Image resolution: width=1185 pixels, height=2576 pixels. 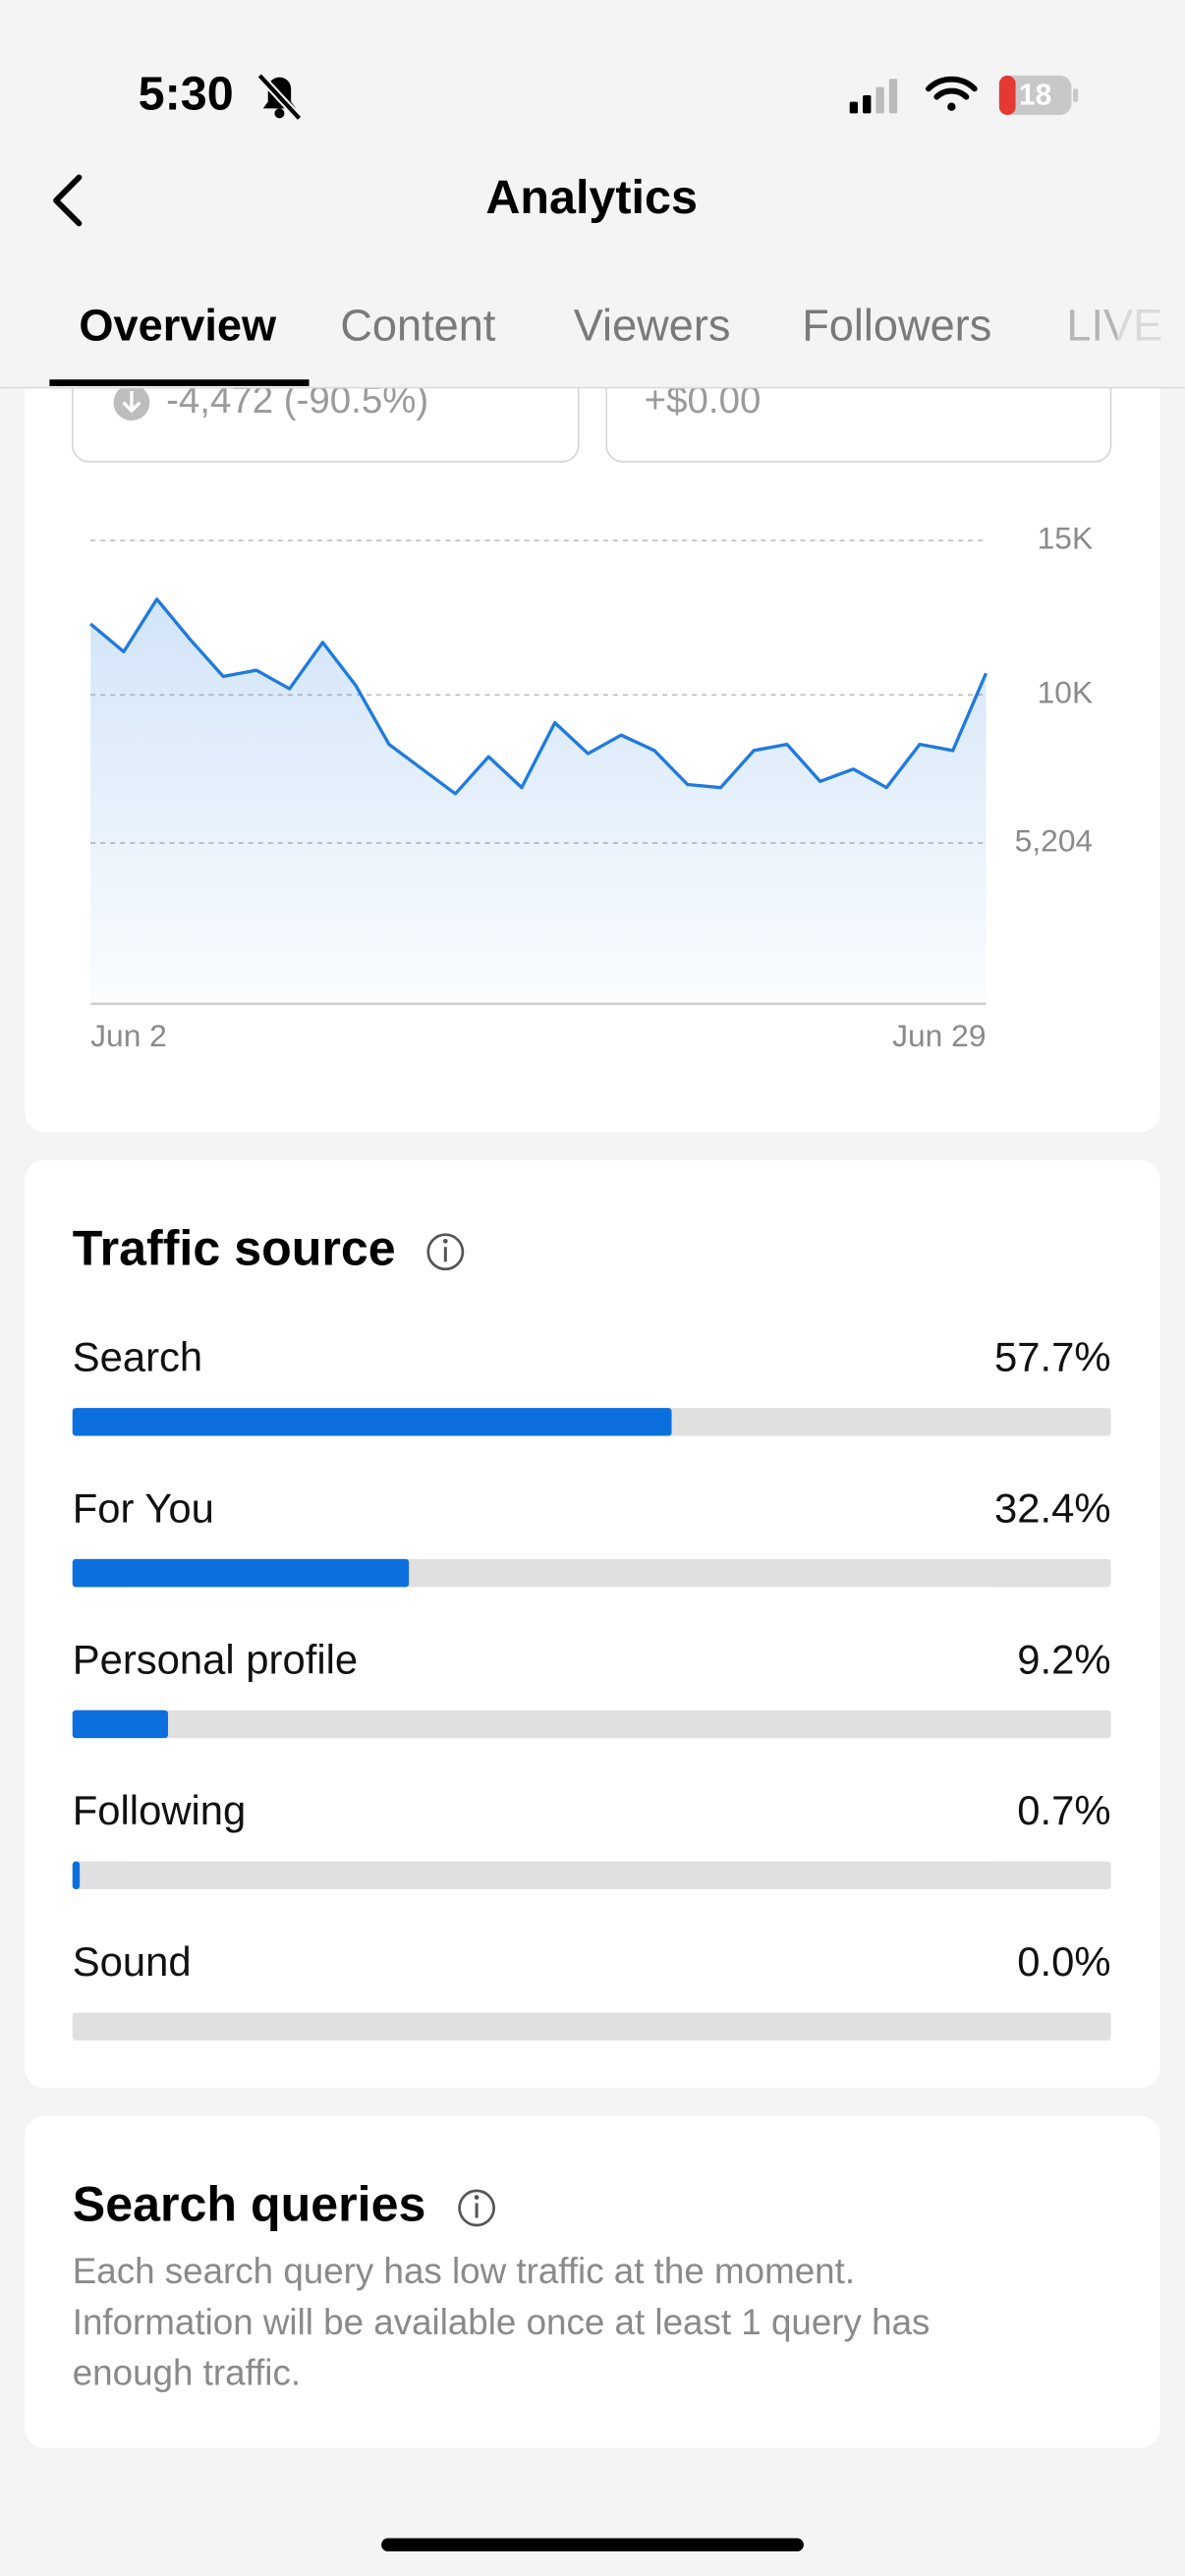 What do you see at coordinates (1054, 841) in the screenshot?
I see `y-tick-label: 5,204` at bounding box center [1054, 841].